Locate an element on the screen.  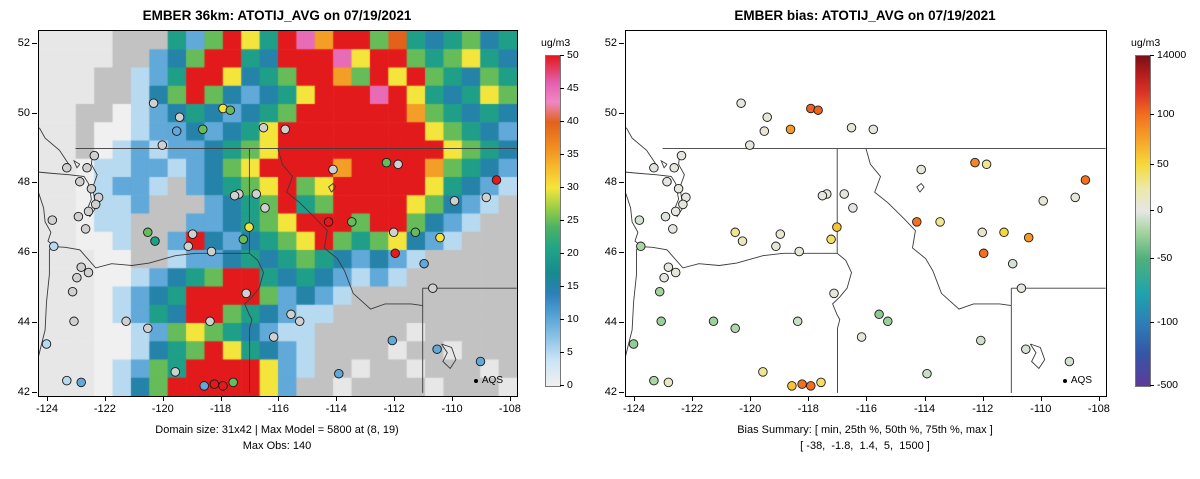
bias-caption-line2: [ -38, -1.8, 1.4, 5, 1500 ] is located at coordinates (865, 446).